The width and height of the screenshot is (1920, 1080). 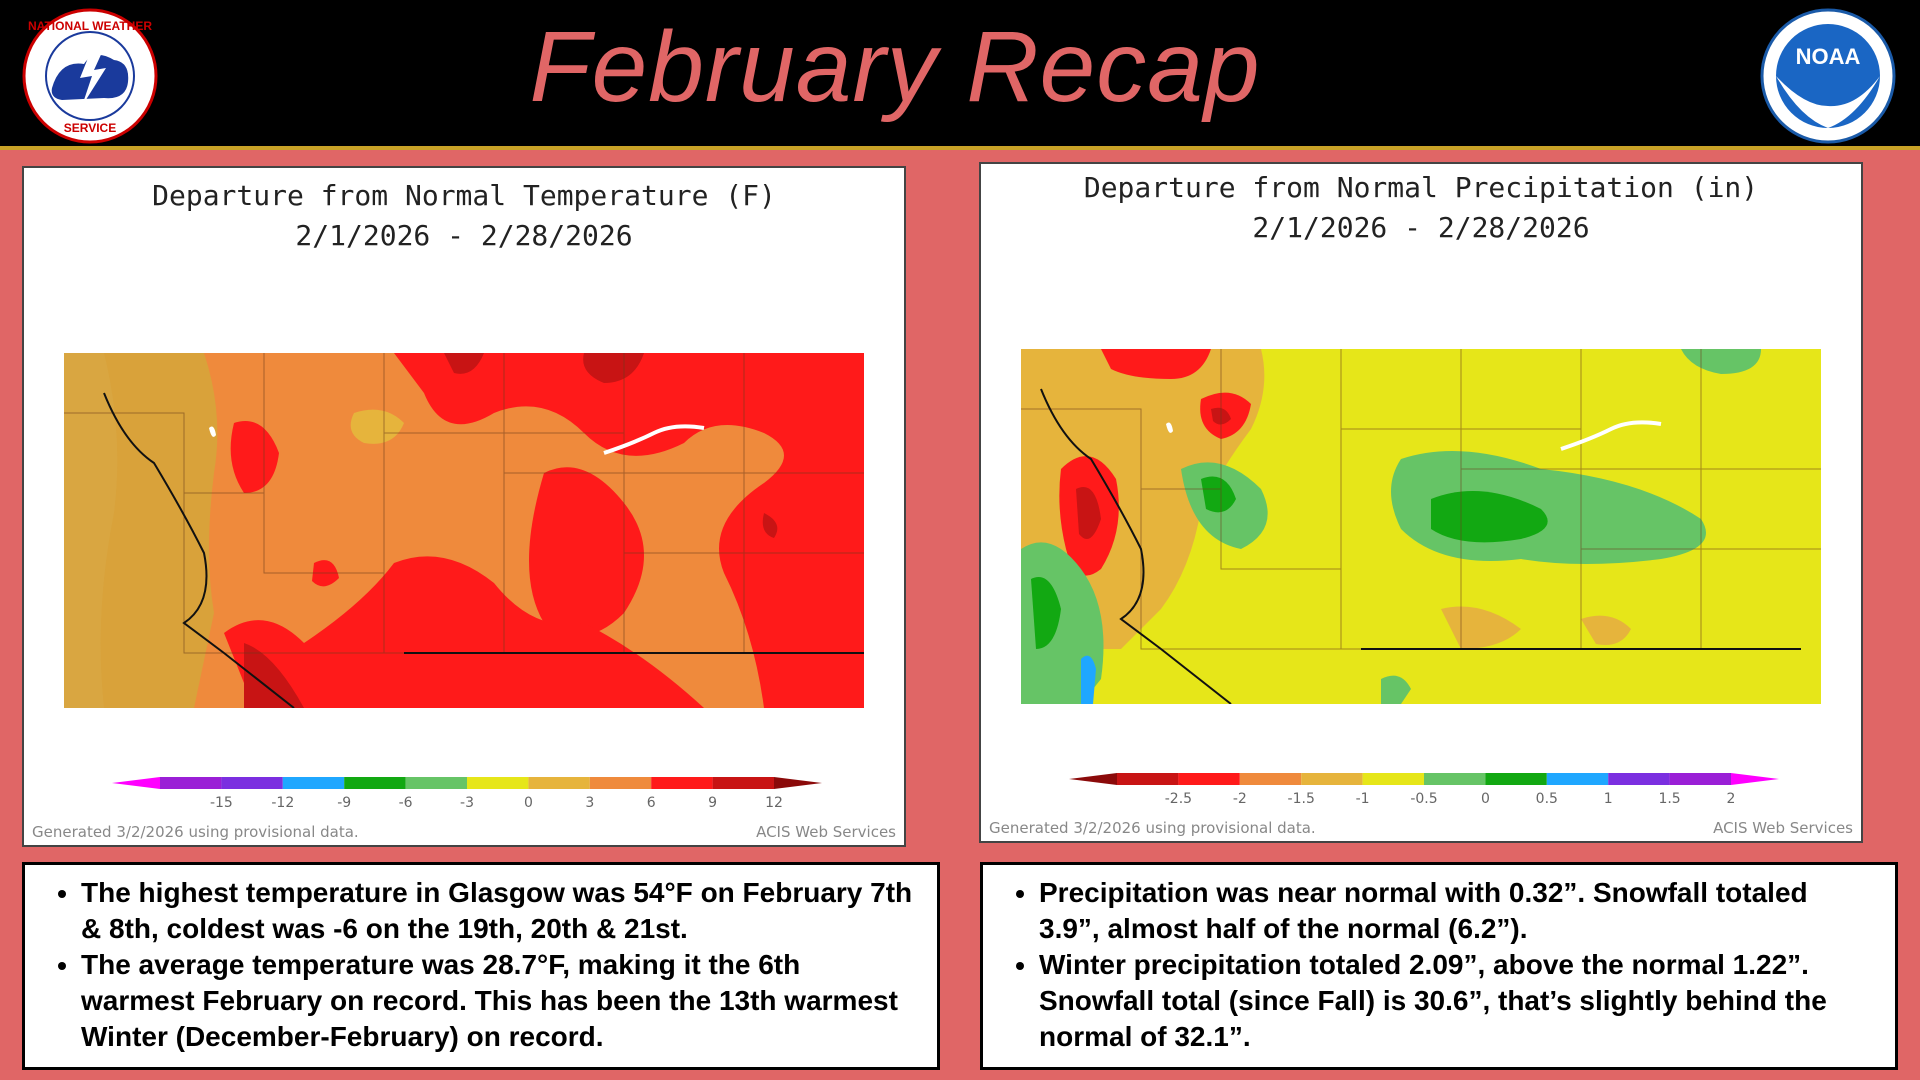 I want to click on precipitation-scale-label: -1, so click(x=1363, y=799).